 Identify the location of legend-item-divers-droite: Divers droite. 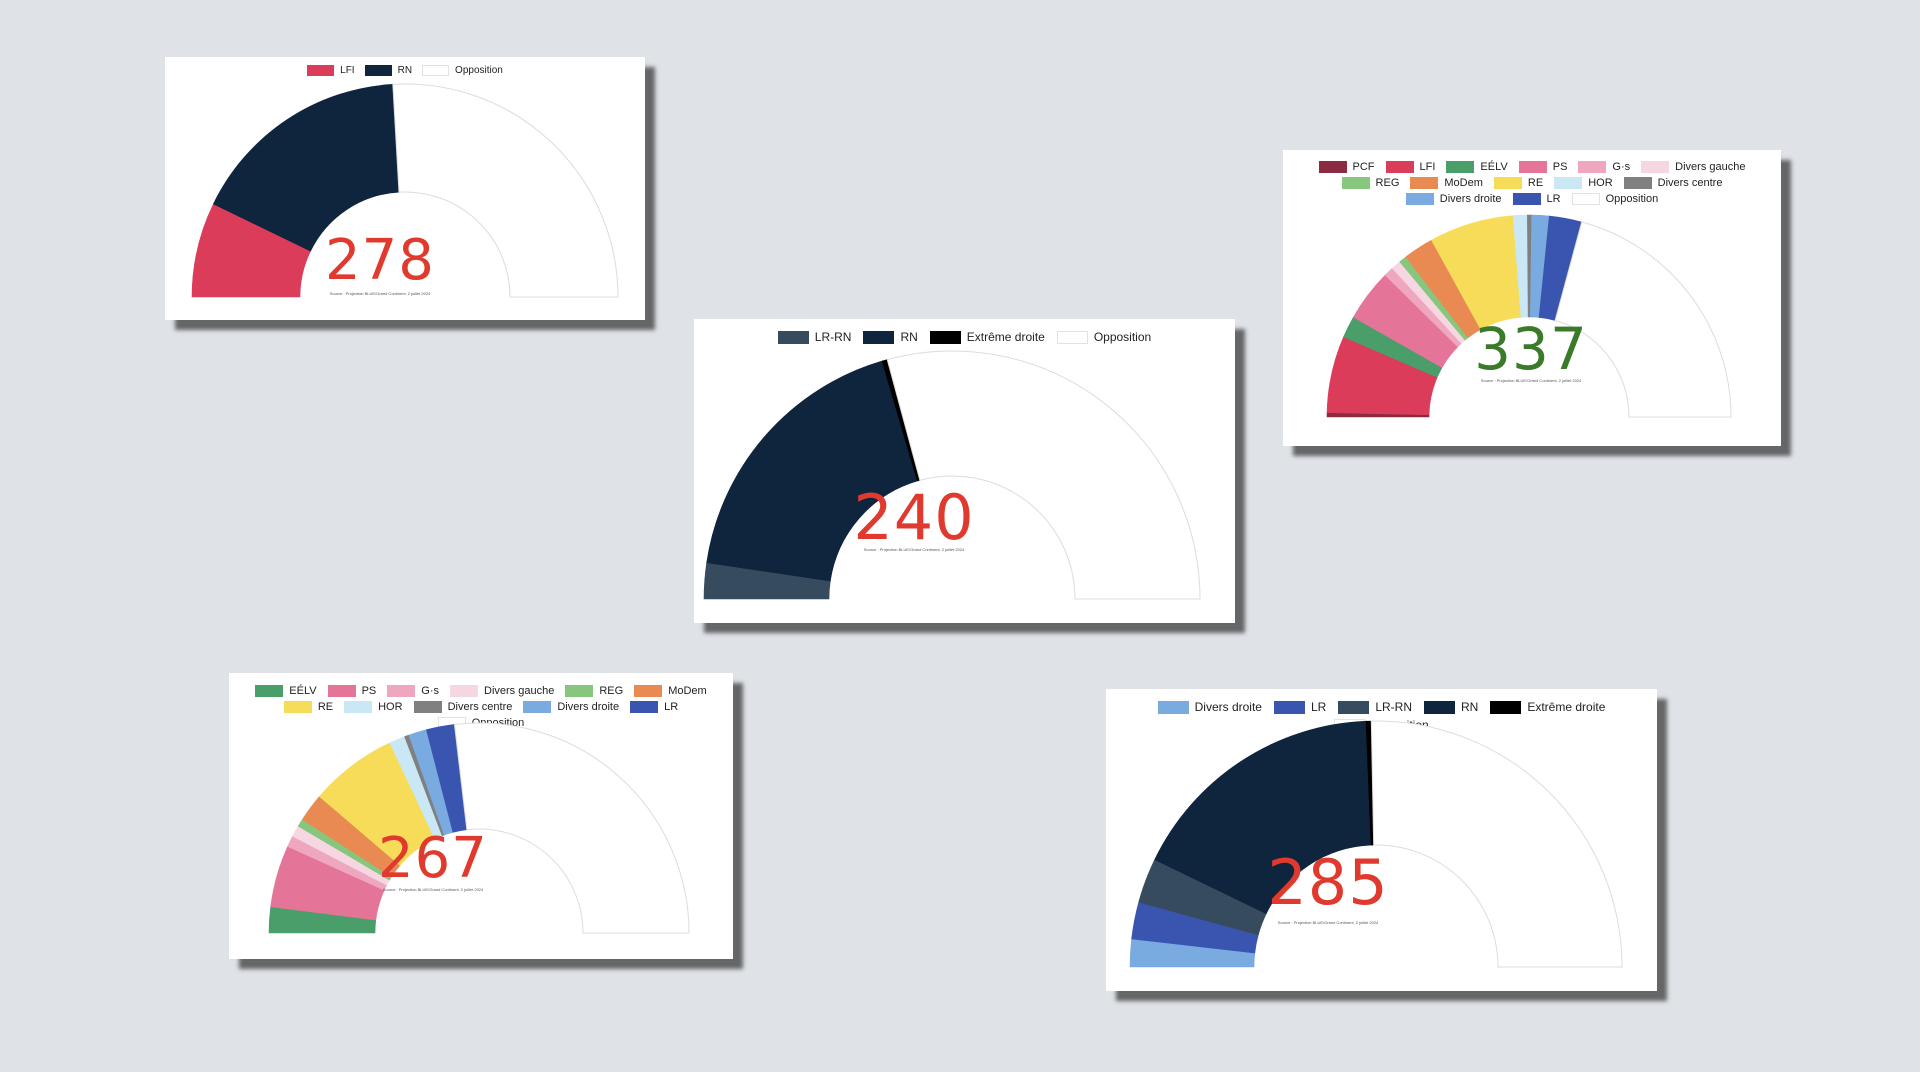
(1209, 707).